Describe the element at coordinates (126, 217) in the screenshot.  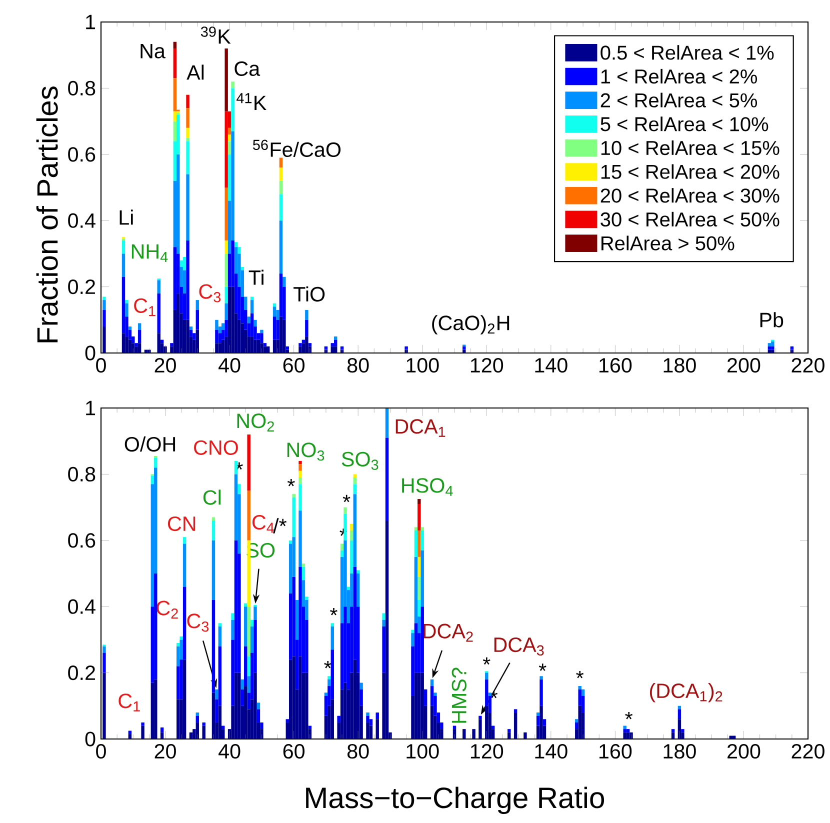
I see `annotation: Li` at that location.